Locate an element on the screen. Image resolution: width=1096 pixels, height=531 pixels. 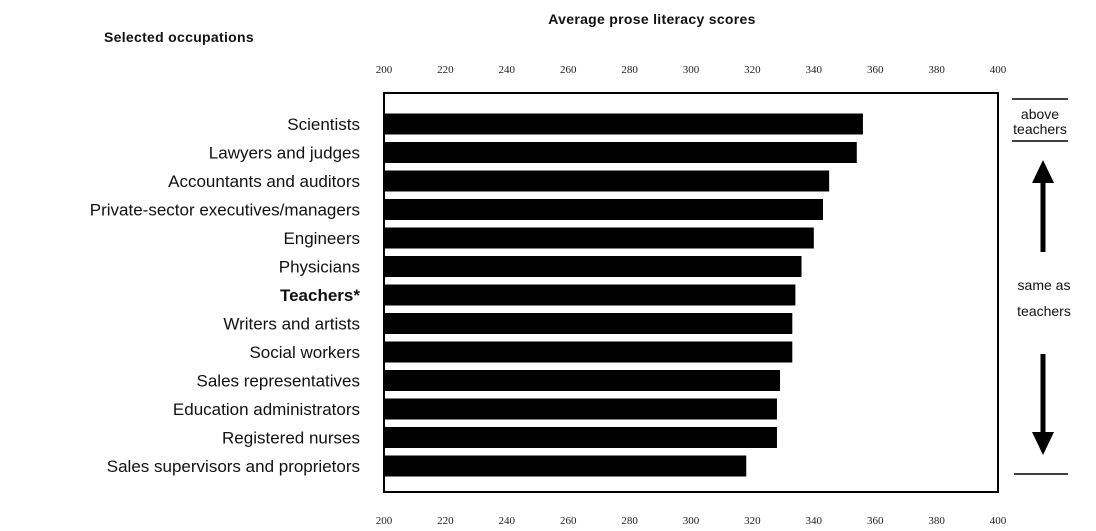
x-tick-top-label: 220 is located at coordinates (445, 70).